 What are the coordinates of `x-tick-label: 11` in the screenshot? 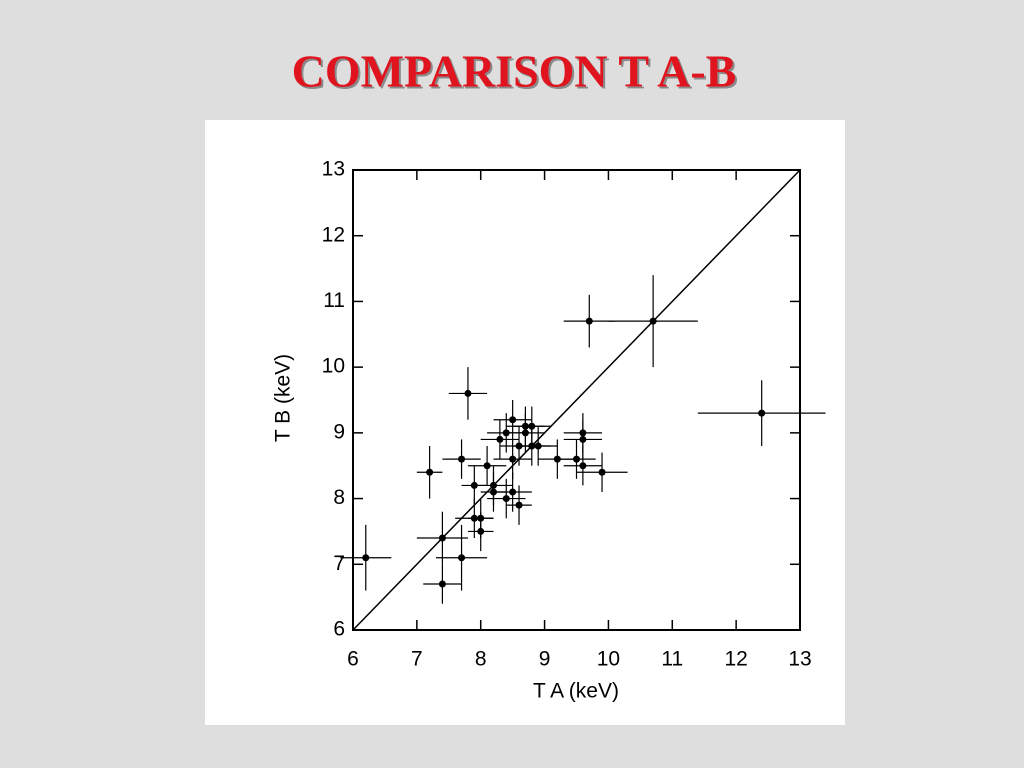 It's located at (672, 659).